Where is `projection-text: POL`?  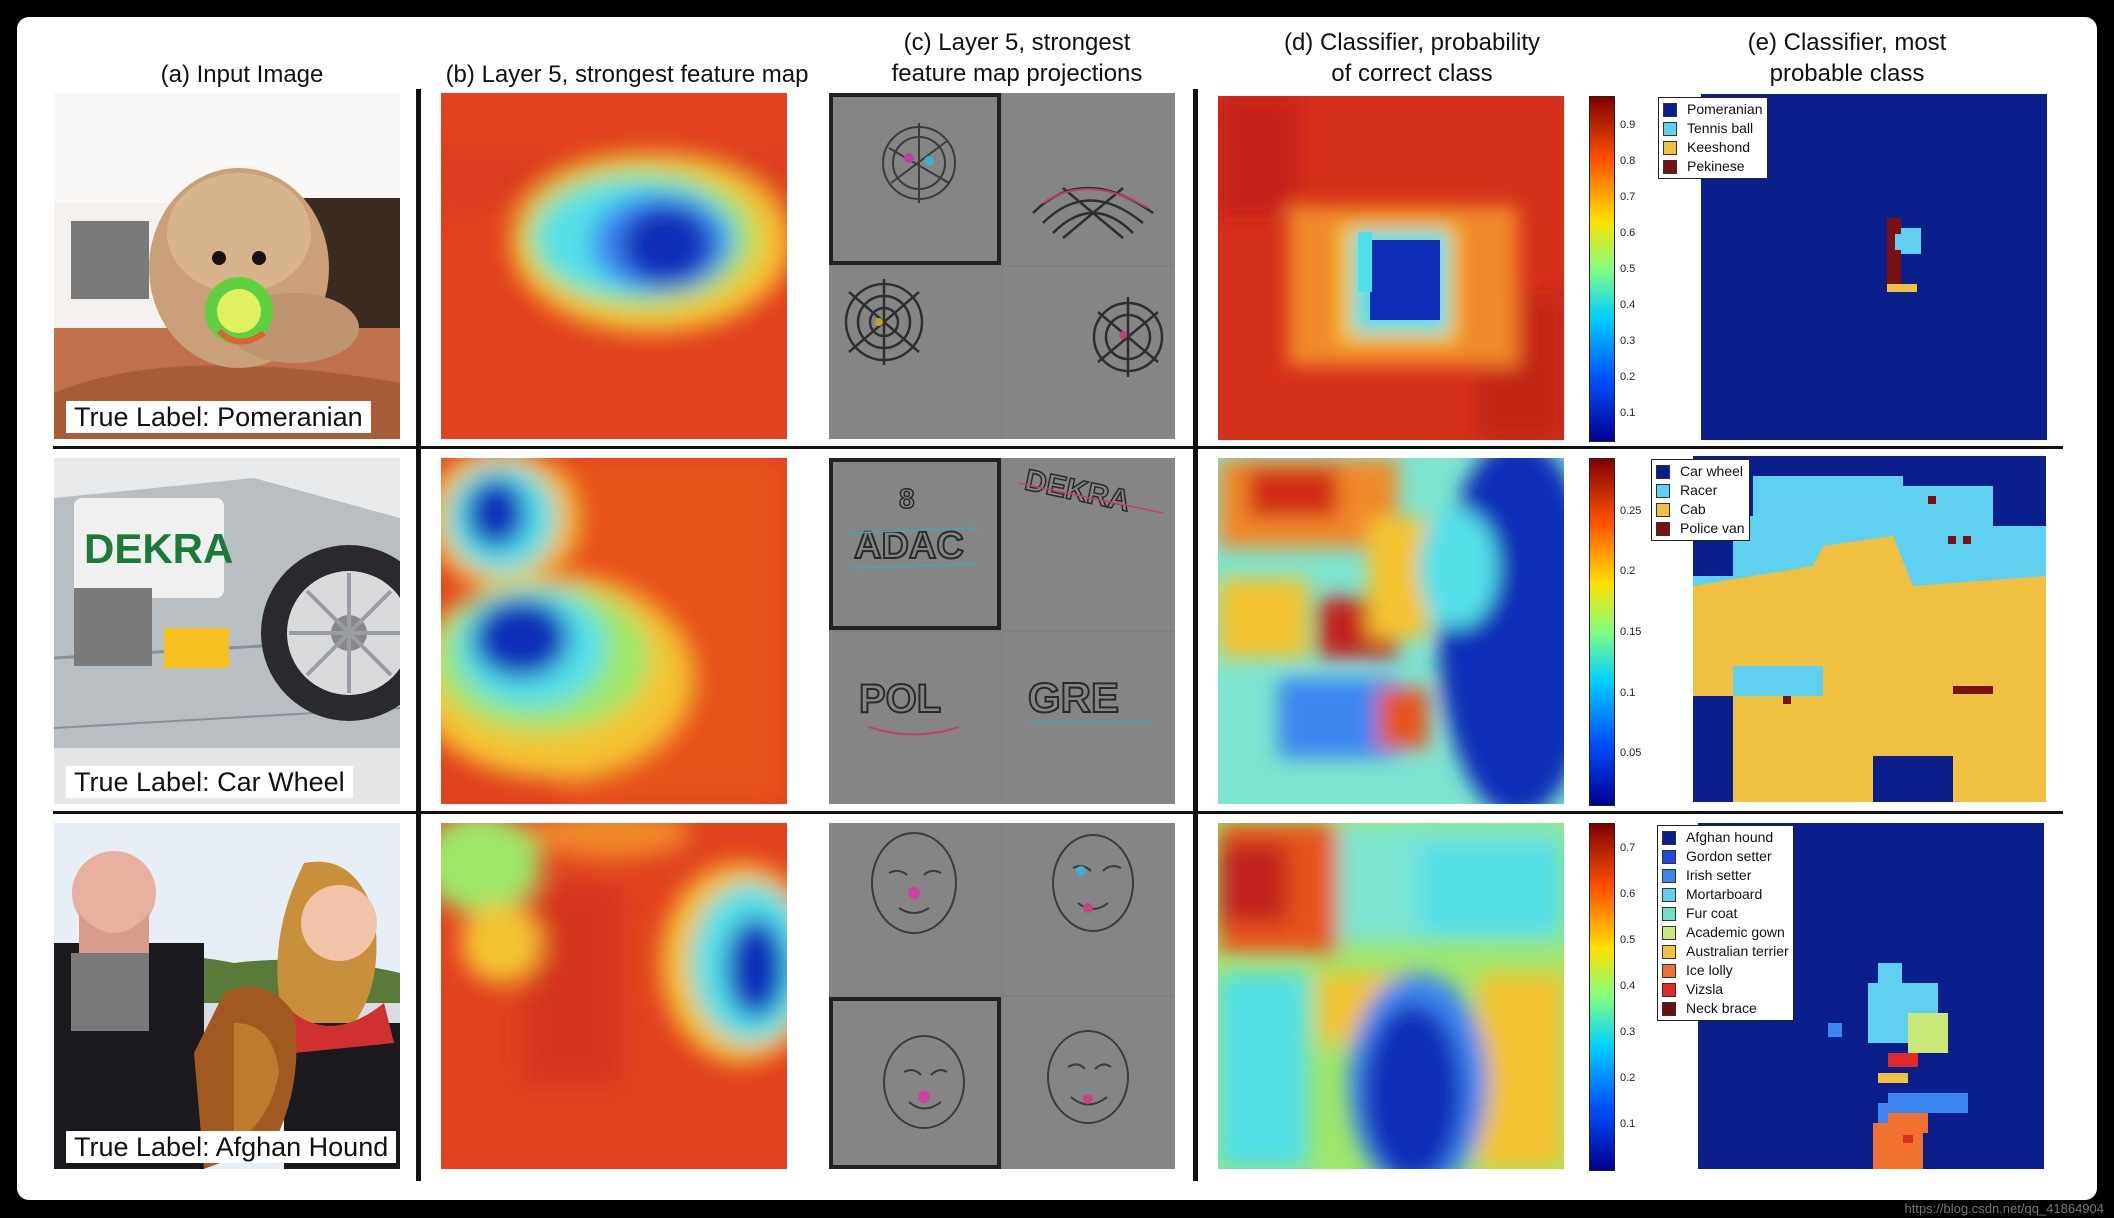
projection-text: POL is located at coordinates (900, 699).